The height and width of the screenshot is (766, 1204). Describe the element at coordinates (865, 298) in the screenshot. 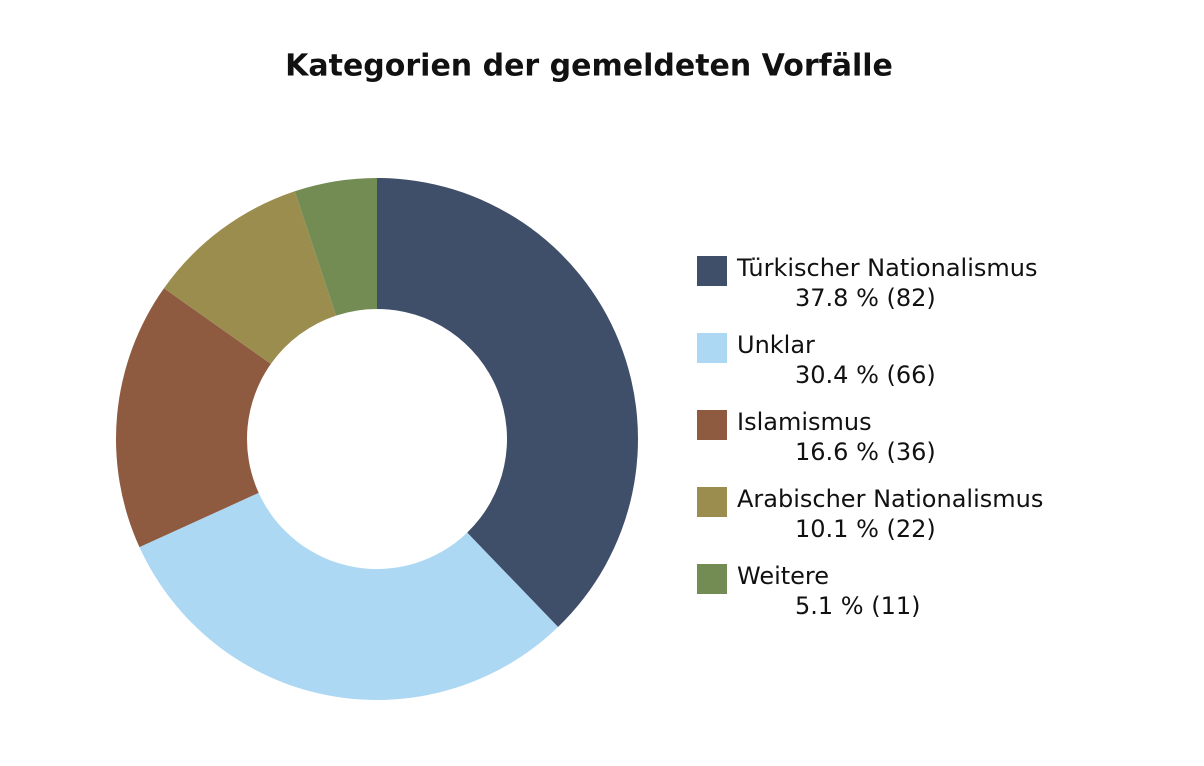

I see `legend-value: 37.8 % (82)` at that location.